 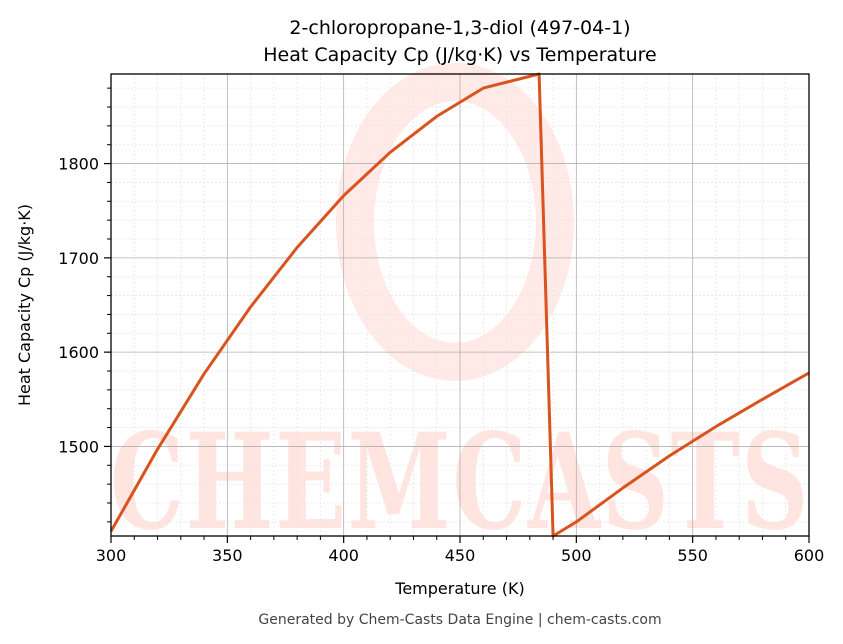 I want to click on x-tick-label: 600, so click(x=809, y=555).